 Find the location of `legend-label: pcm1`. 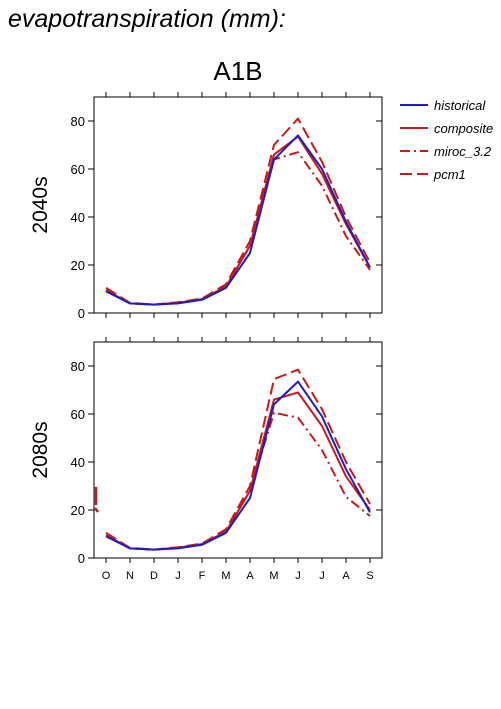

legend-label: pcm1 is located at coordinates (449, 174).